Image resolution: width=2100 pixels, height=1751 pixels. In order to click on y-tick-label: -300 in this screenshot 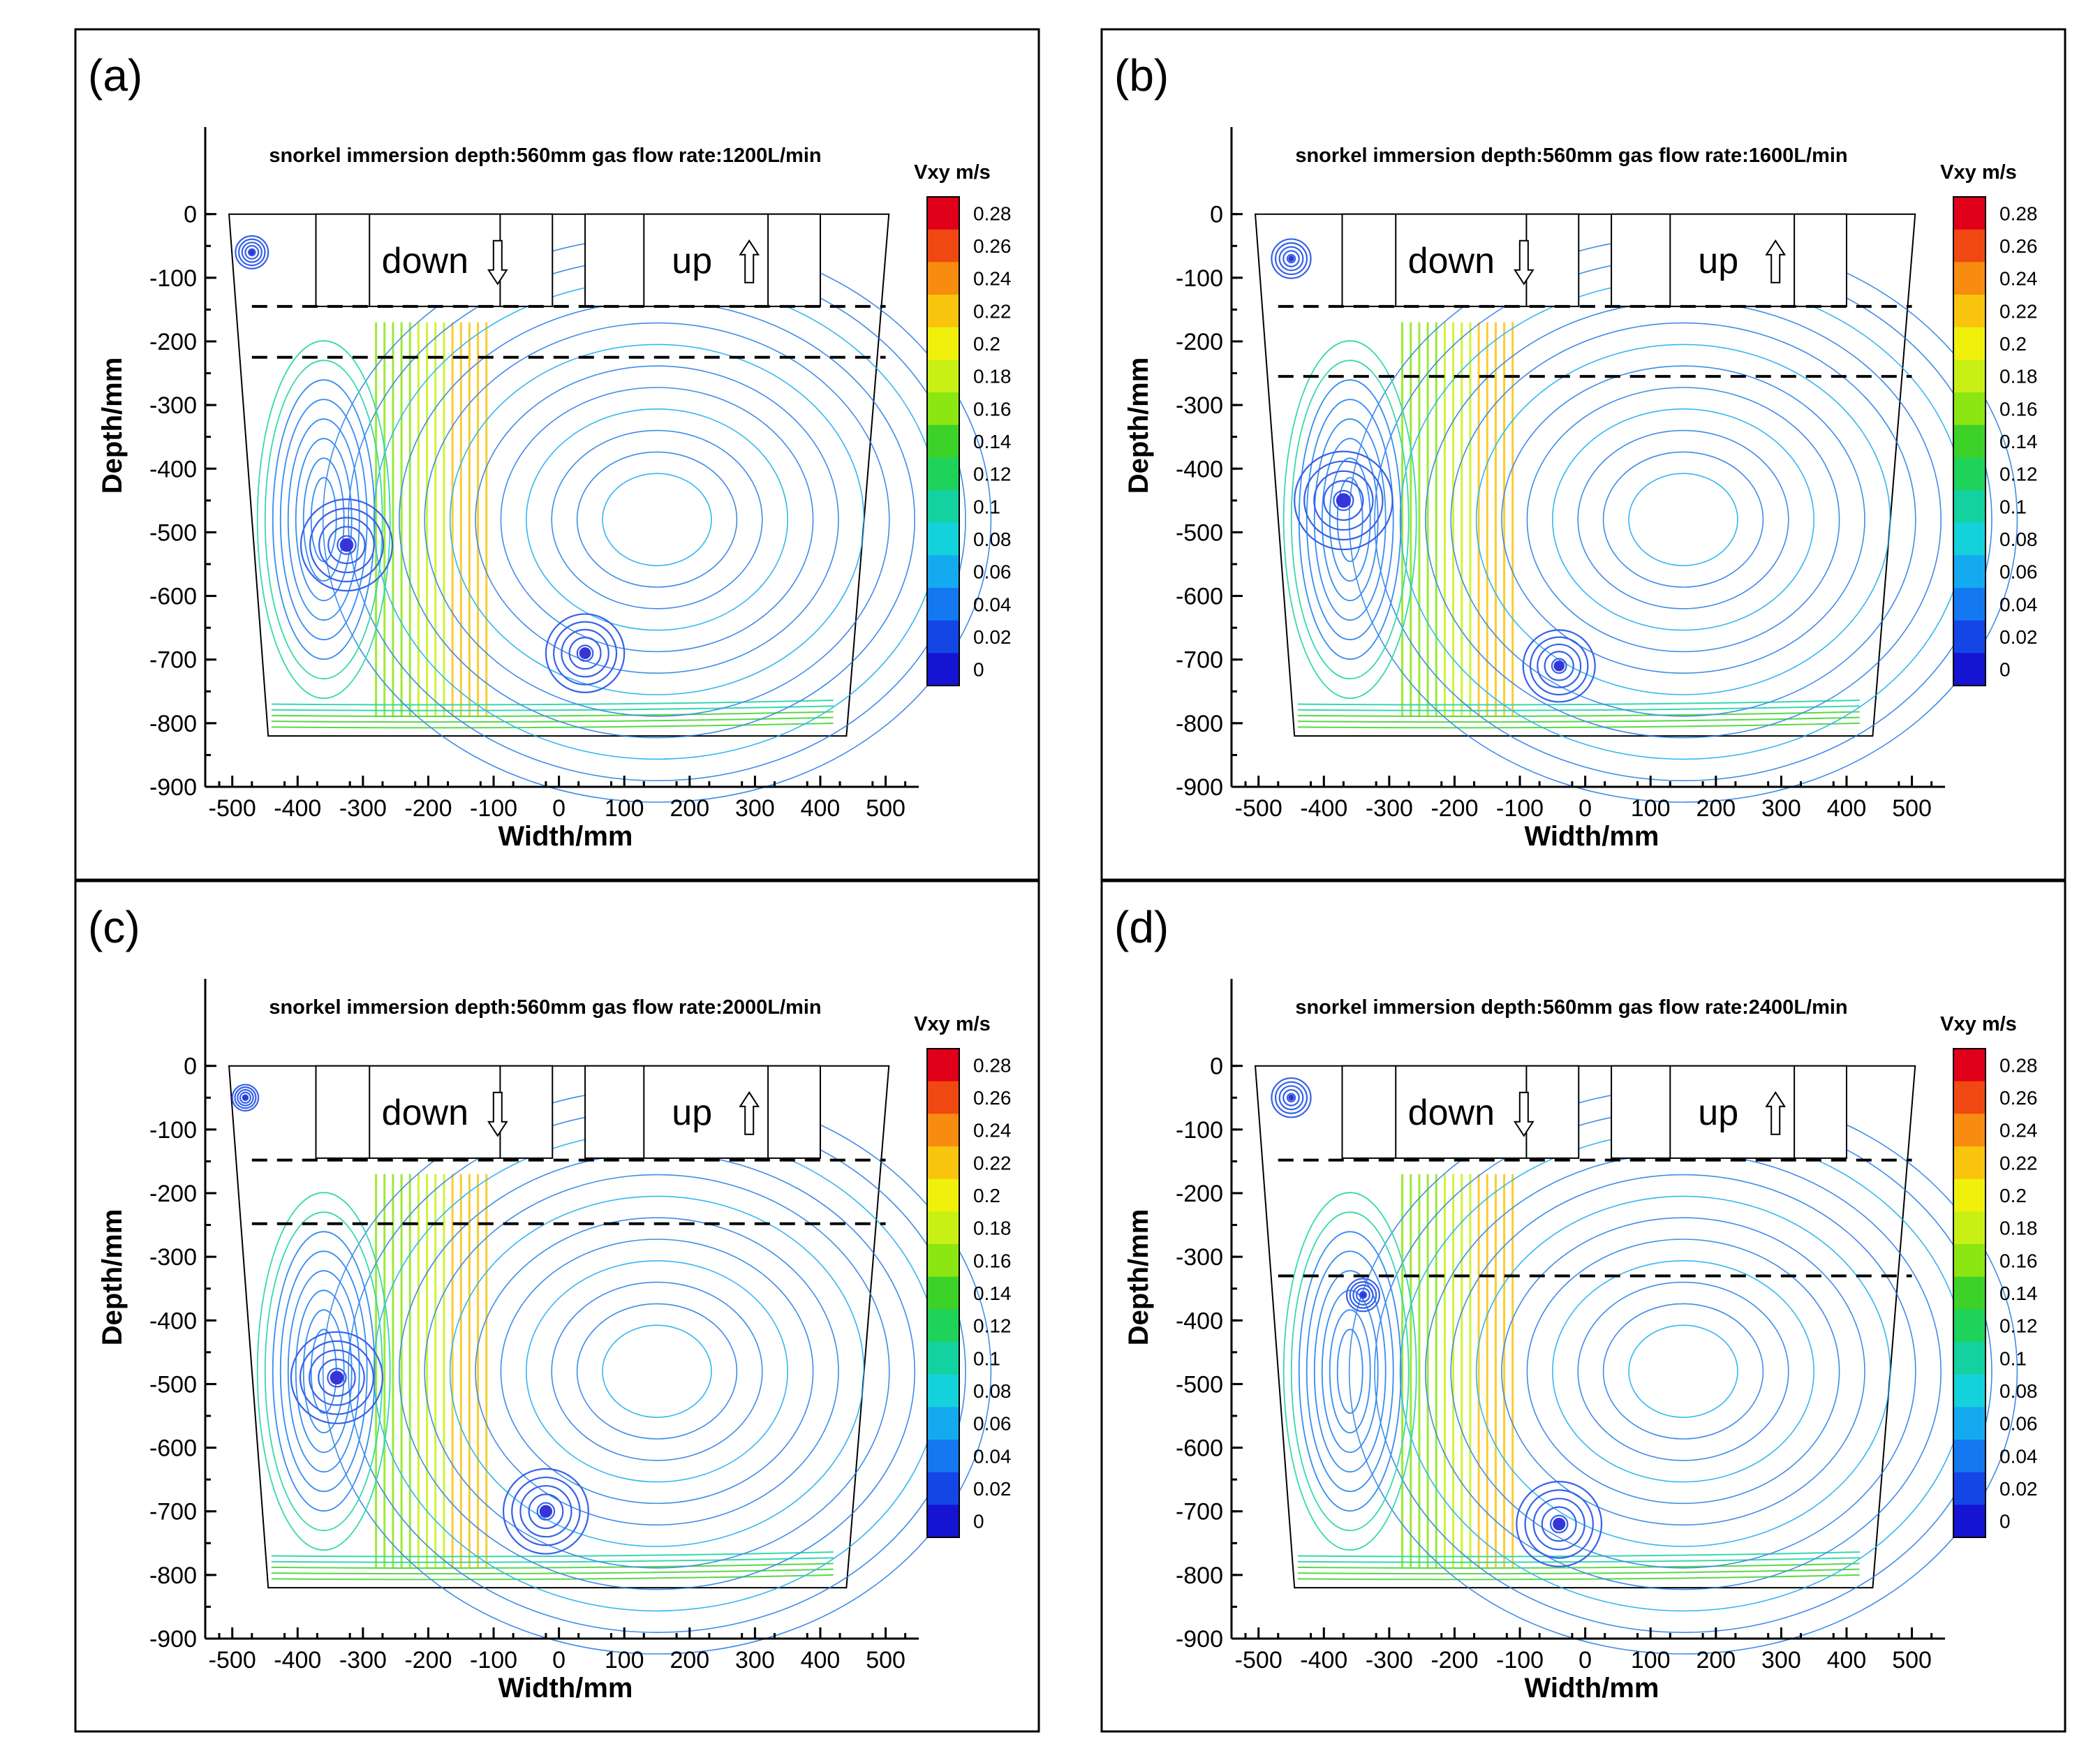, I will do `click(1199, 405)`.